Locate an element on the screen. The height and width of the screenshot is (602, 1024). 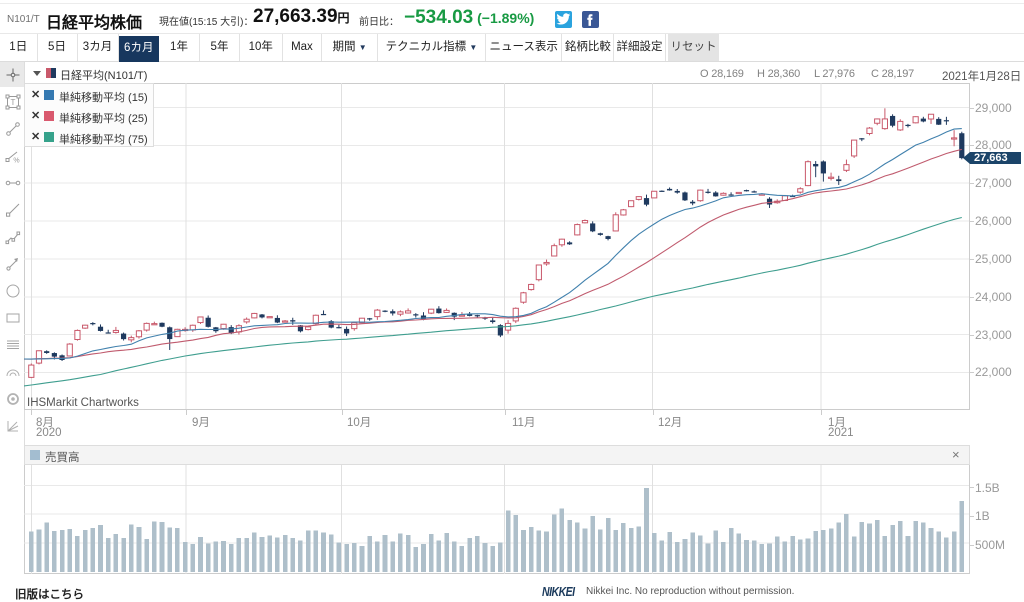
svg-text: T is located at coordinates (13, 102).